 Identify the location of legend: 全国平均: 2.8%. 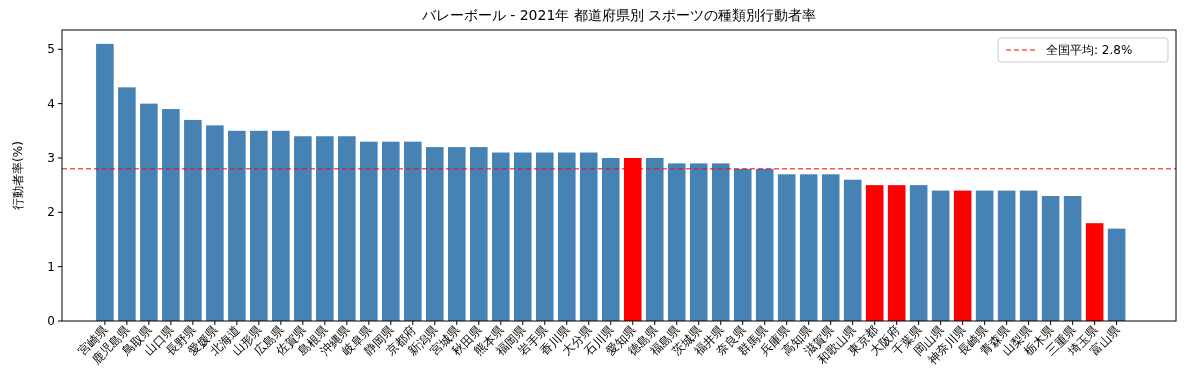
(1083, 50).